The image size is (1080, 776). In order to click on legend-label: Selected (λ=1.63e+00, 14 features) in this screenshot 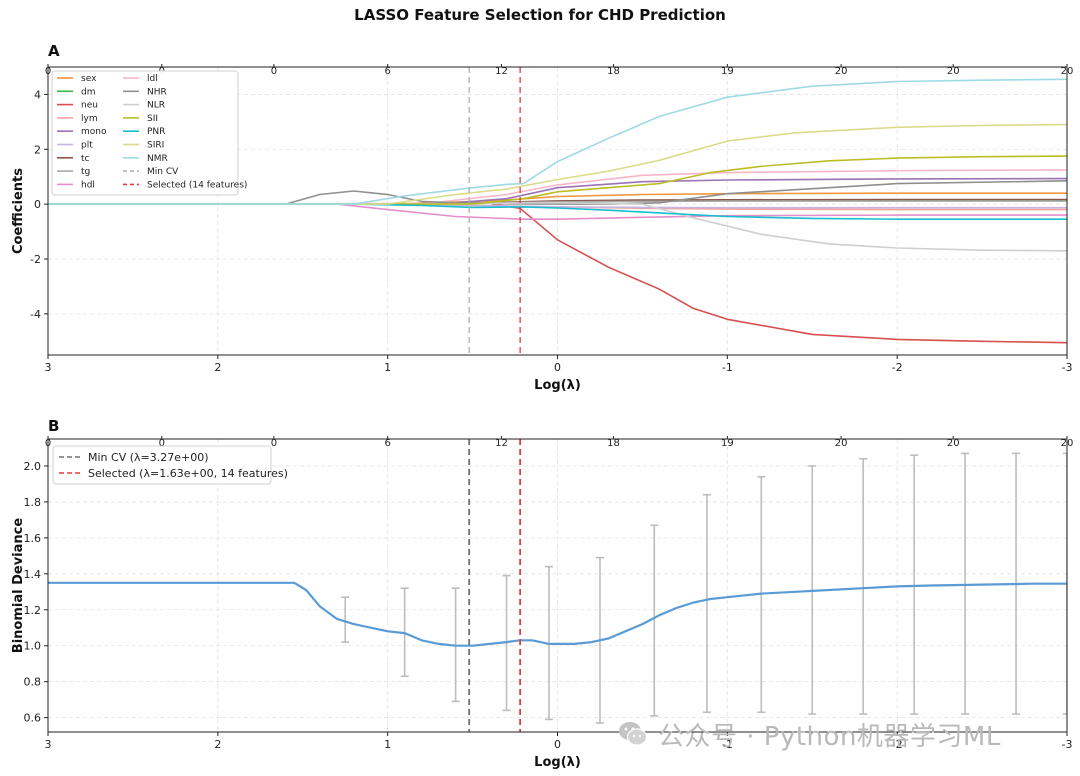, I will do `click(188, 473)`.